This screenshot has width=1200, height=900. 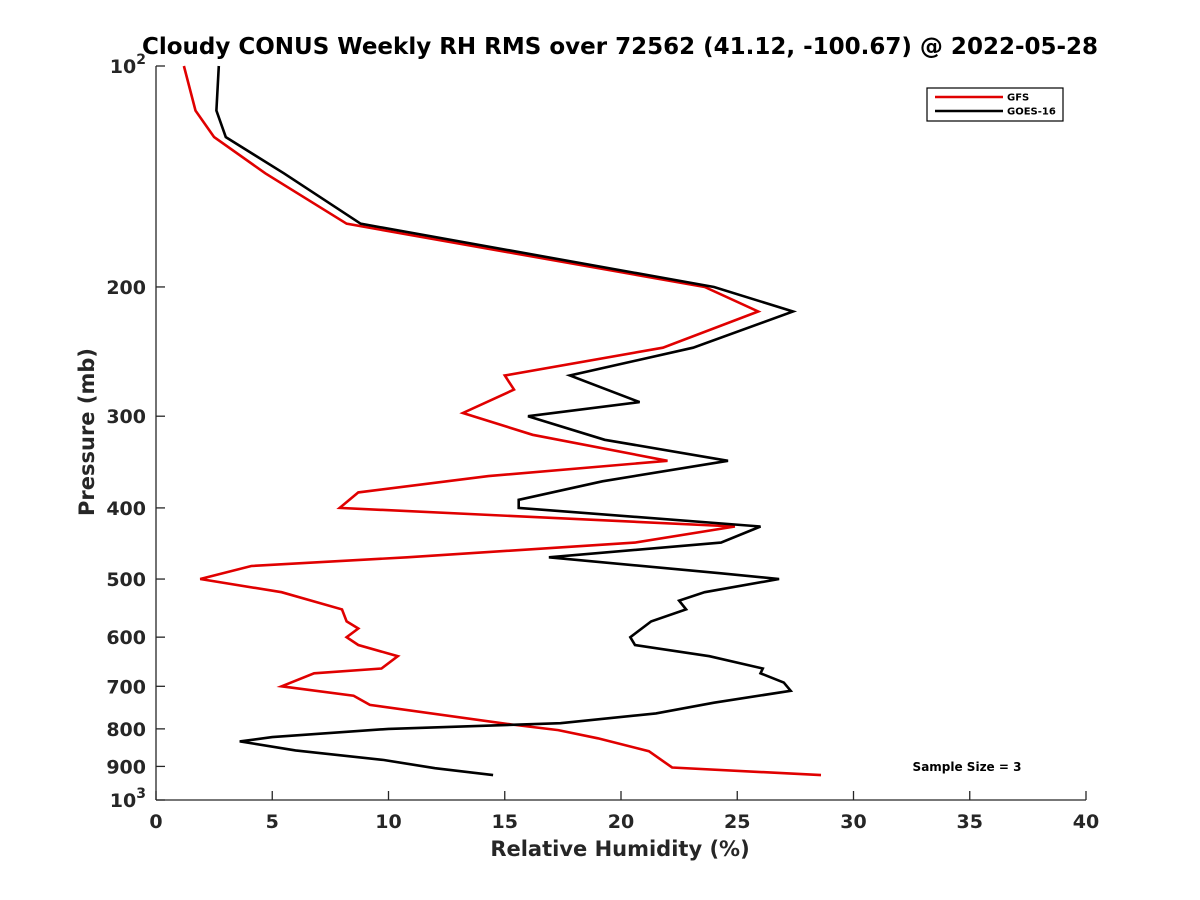 What do you see at coordinates (126, 580) in the screenshot?
I see `y-tick-label: 500` at bounding box center [126, 580].